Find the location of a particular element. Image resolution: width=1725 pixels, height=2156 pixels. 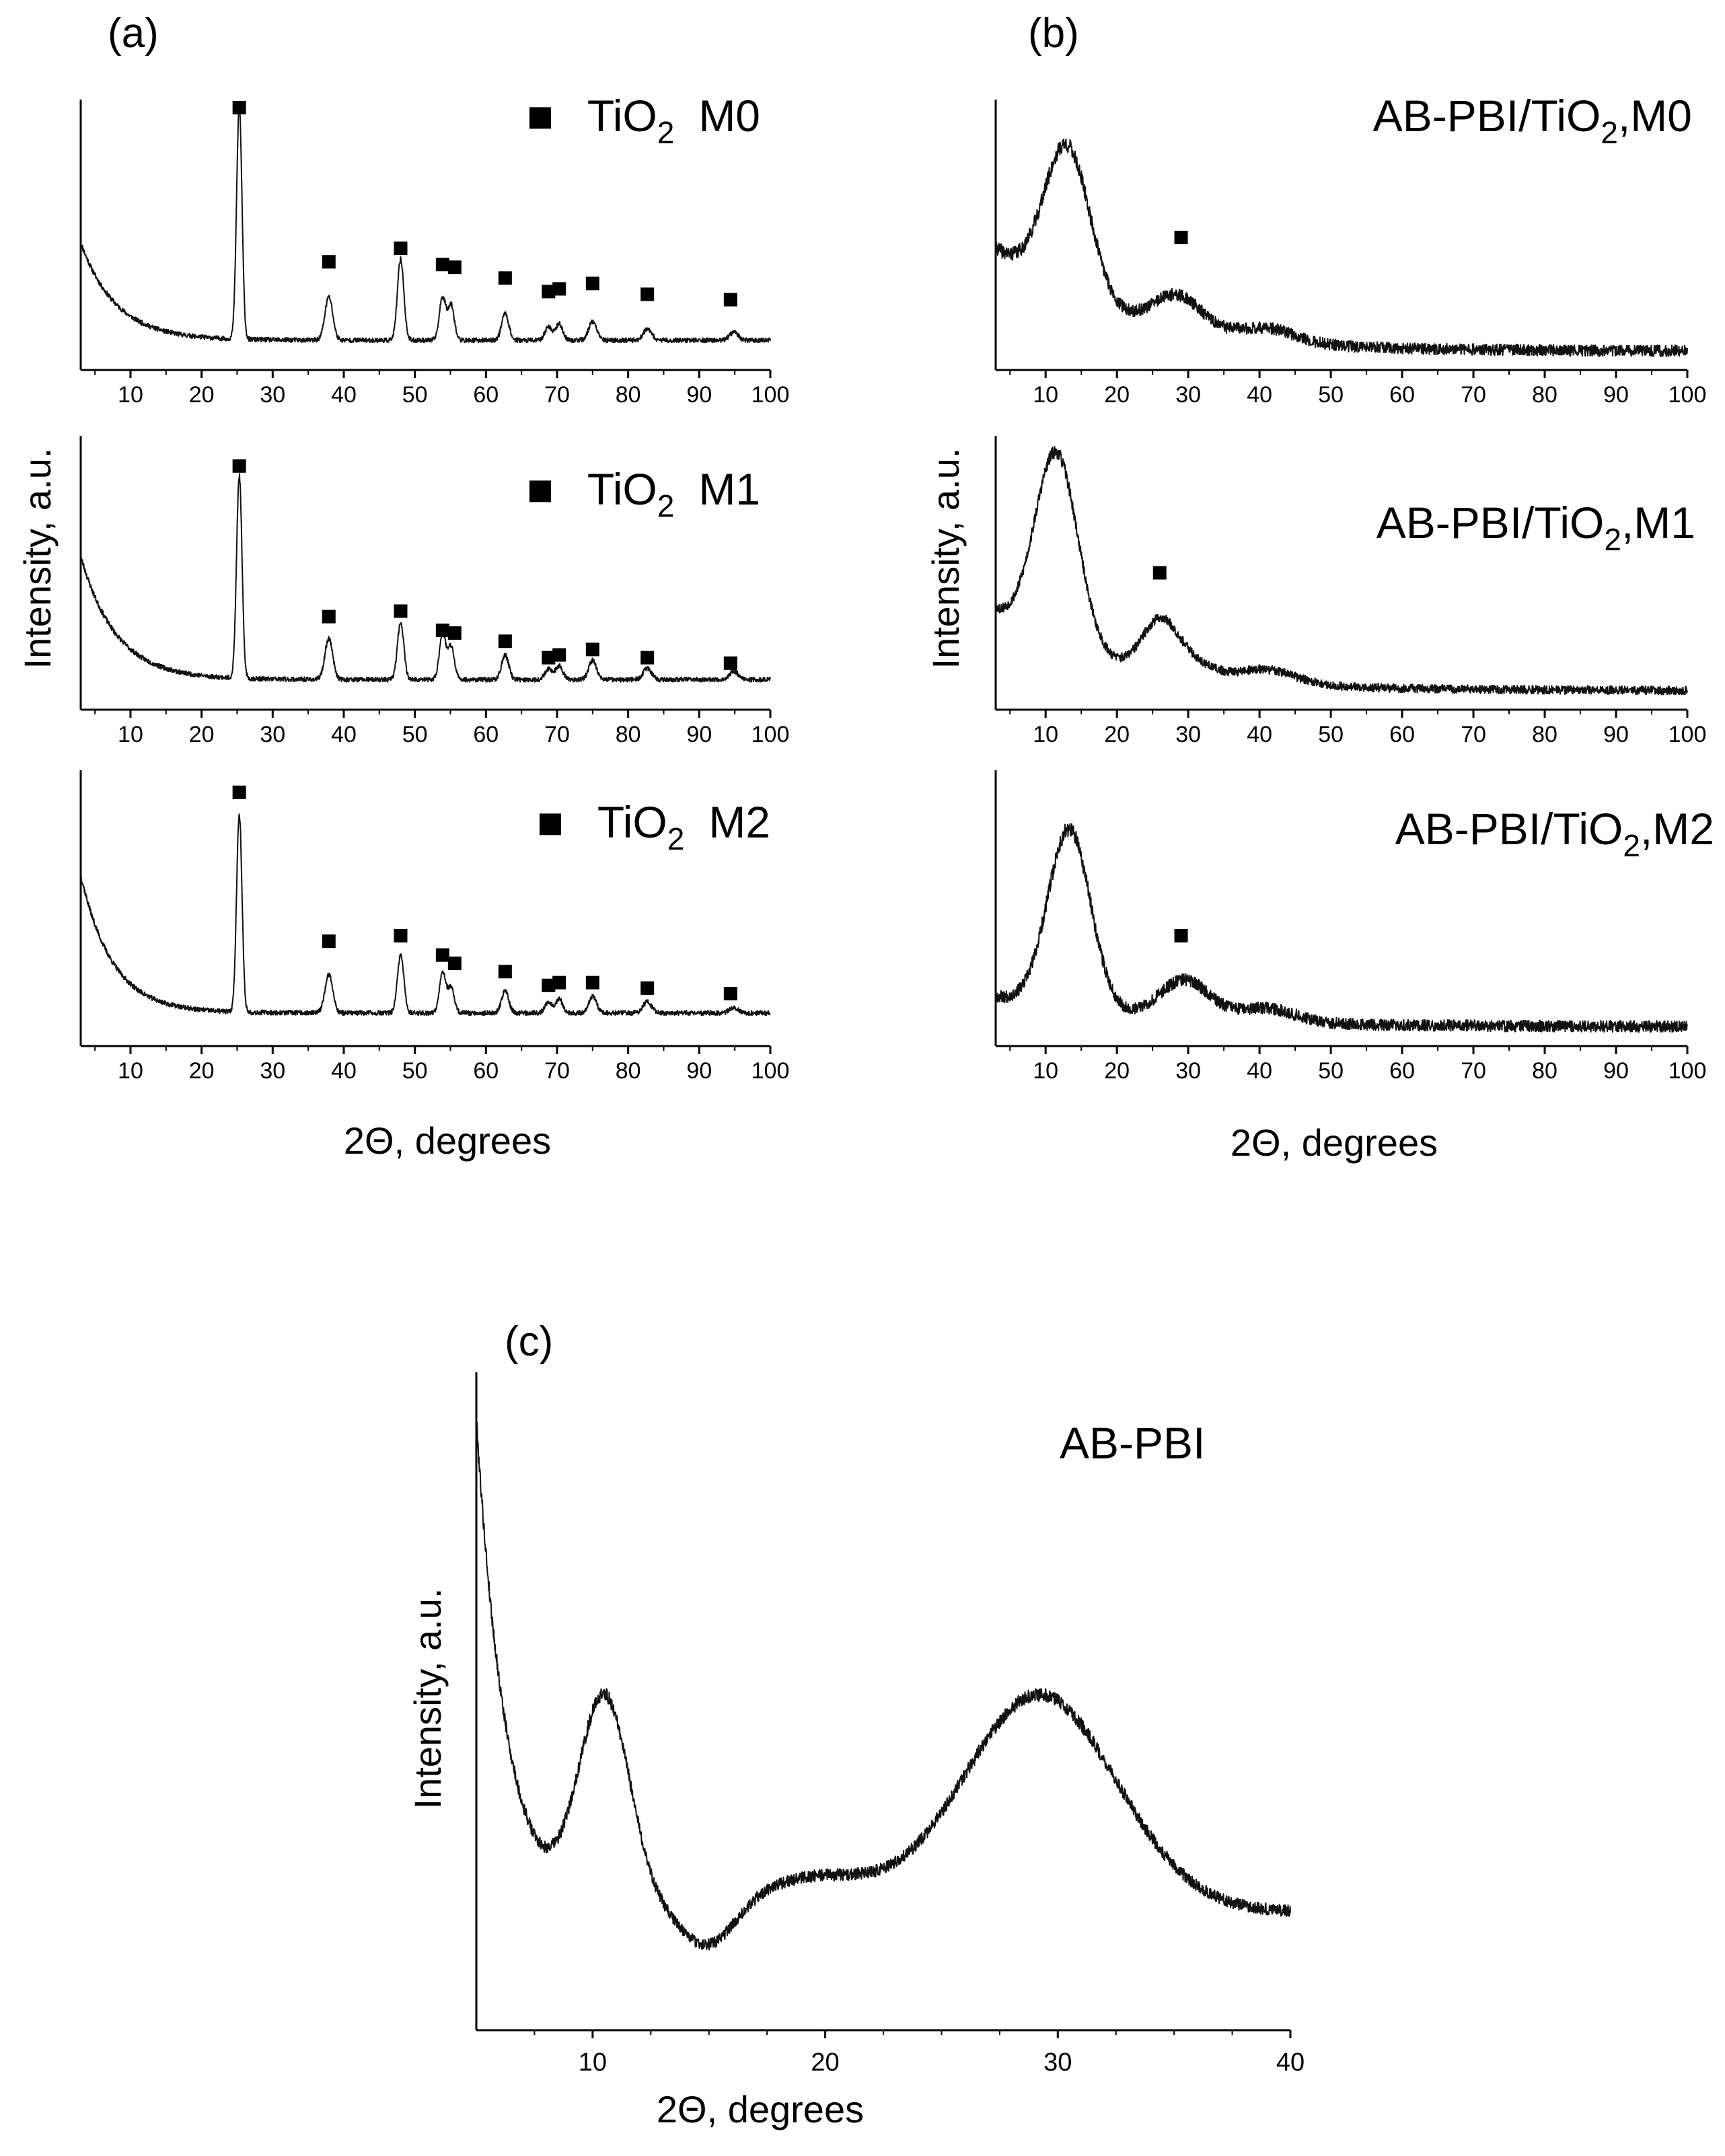

plot-c-ab-pbi-tick-label-10: 10 is located at coordinates (593, 2062).